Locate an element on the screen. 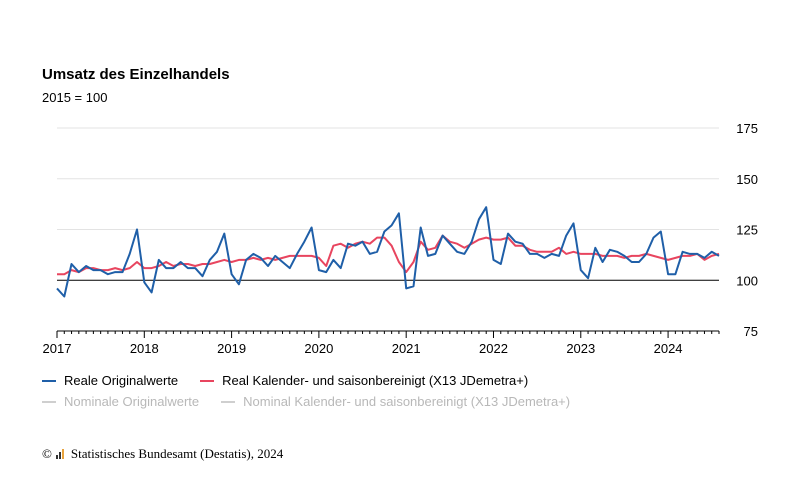 Image resolution: width=800 pixels, height=500 pixels. y-tick-label: 100 is located at coordinates (747, 280).